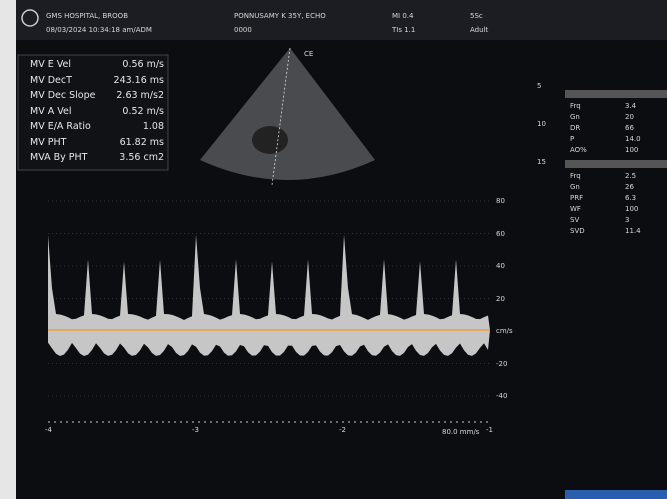  Describe the element at coordinates (280, 16) in the screenshot. I see `patient: PONNUSAMY K 35Y, ECHO` at that location.